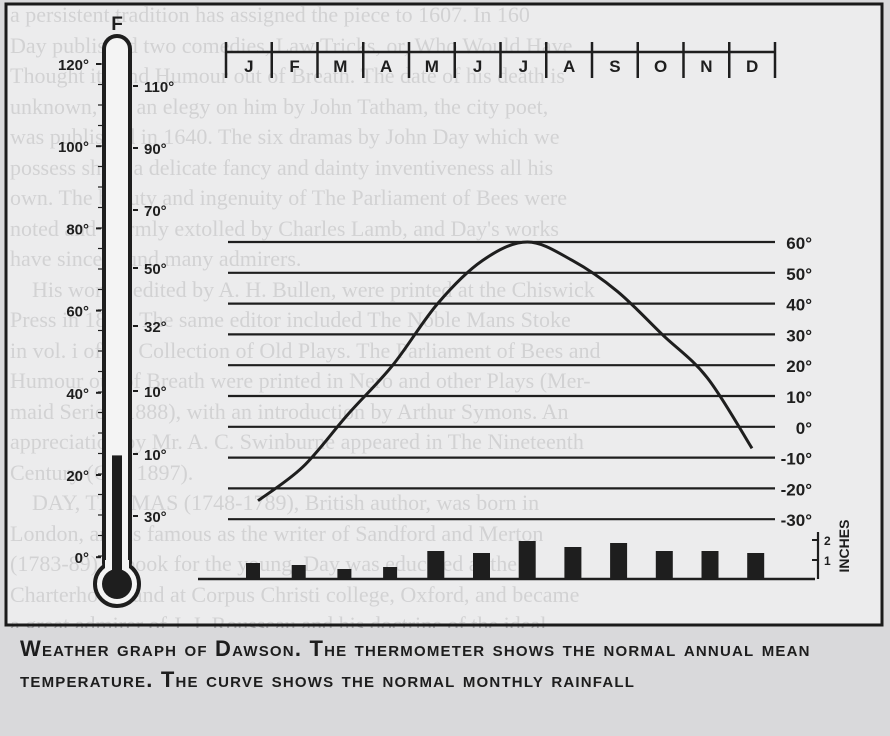 Image resolution: width=890 pixels, height=736 pixels. I want to click on y-axis: 60° 50° 40° 30° 20° 10° 0° -10° -20° -30°, so click(797, 382).